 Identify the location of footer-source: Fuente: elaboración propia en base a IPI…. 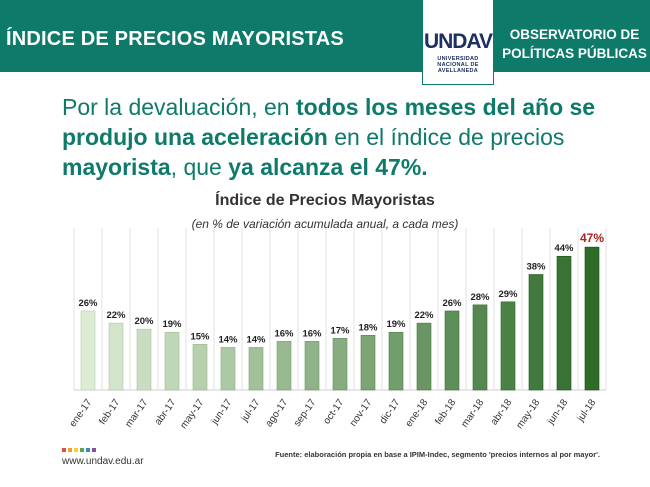
(437, 454).